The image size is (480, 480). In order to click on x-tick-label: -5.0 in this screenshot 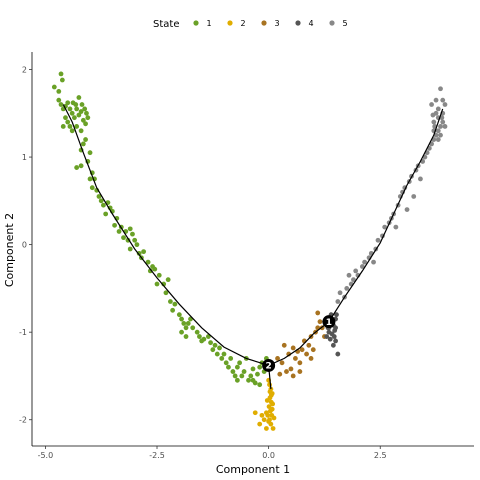, I will do `click(46, 455)`.